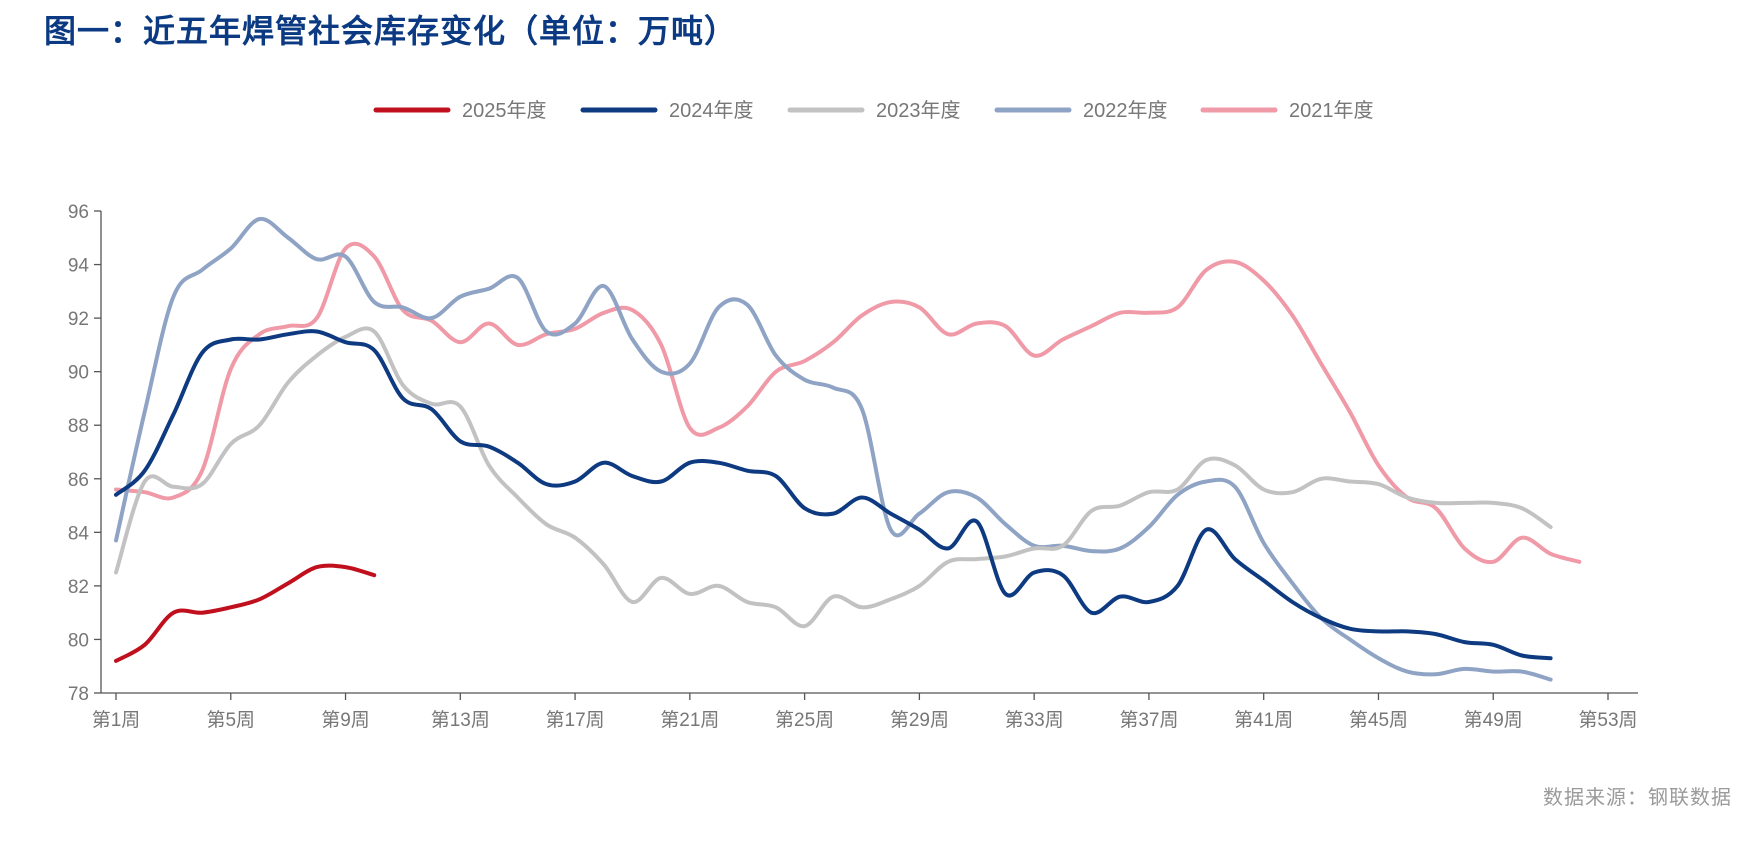 The image size is (1750, 850). Describe the element at coordinates (79, 533) in the screenshot. I see `y-tick-label: 84` at that location.